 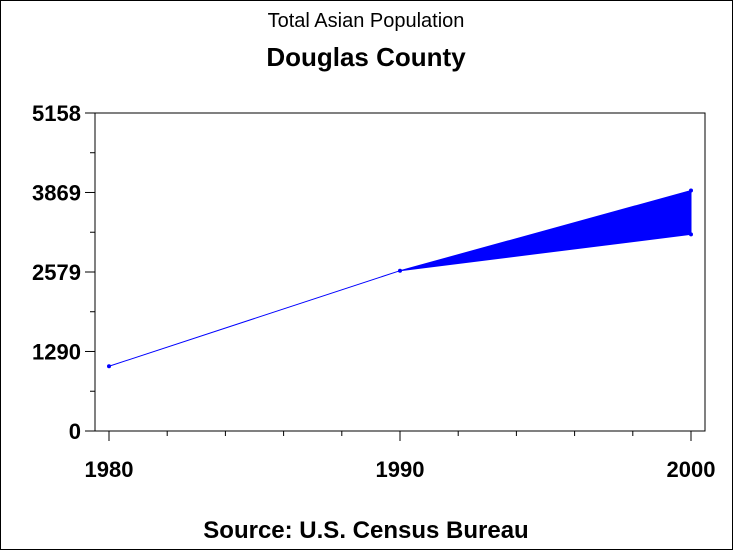 What do you see at coordinates (75, 431) in the screenshot?
I see `y-tick-label: 0` at bounding box center [75, 431].